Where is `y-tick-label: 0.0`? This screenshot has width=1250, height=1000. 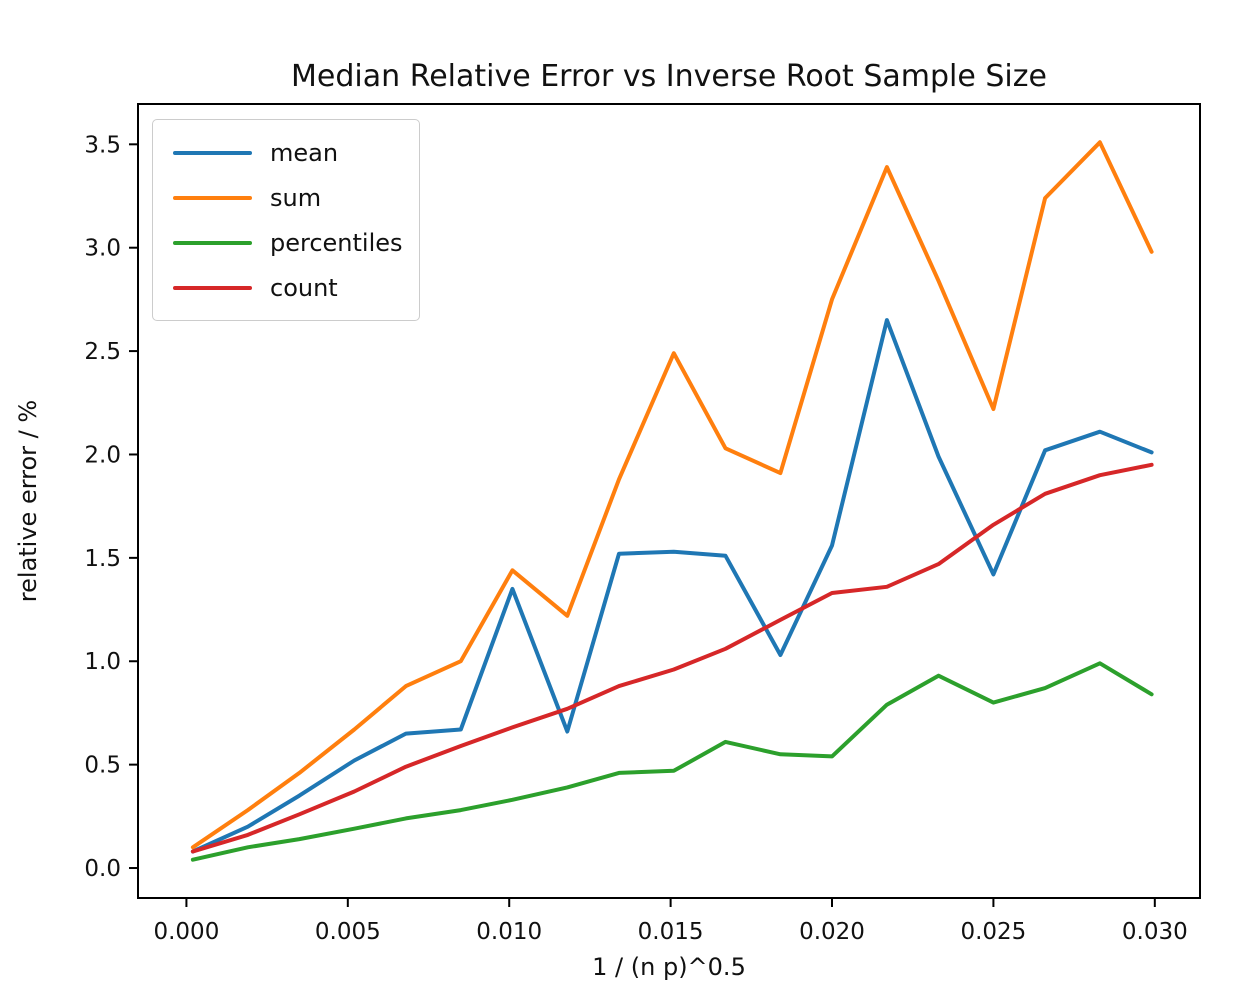
y-tick-label: 0.0 is located at coordinates (102, 869).